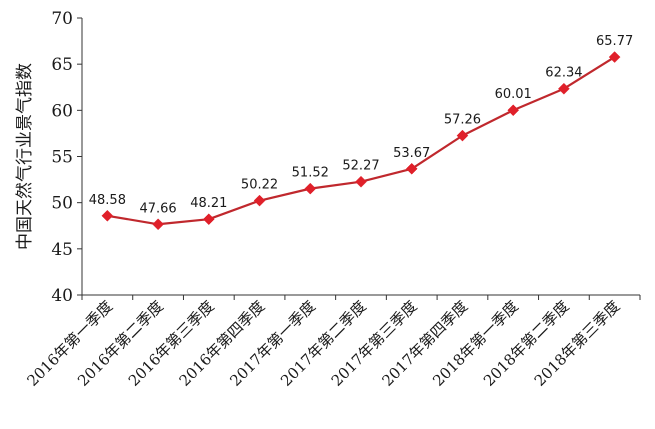 This screenshot has width=655, height=429. Describe the element at coordinates (272, 343) in the screenshot. I see `x-tick-label: 2017年第一季度` at that location.